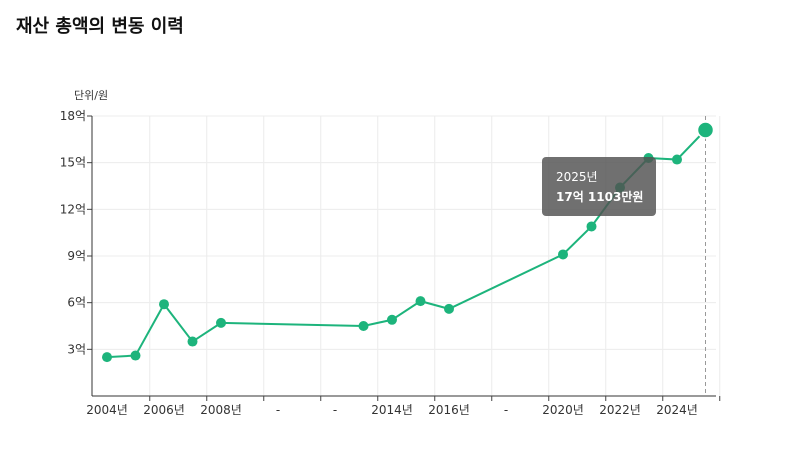  Describe the element at coordinates (677, 159) in the screenshot. I see `data-point-2024` at that location.